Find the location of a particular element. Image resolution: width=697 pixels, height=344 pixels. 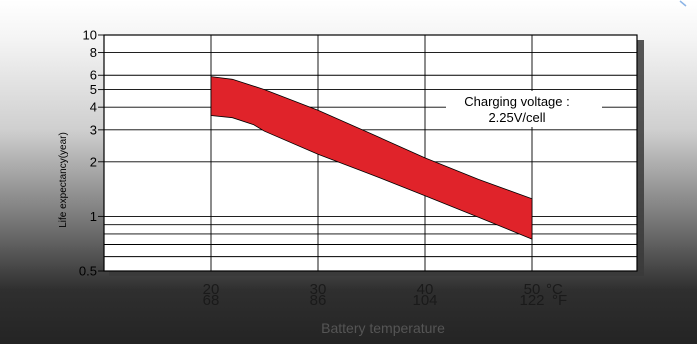

x-tick-label-celsius: 50 is located at coordinates (532, 289).